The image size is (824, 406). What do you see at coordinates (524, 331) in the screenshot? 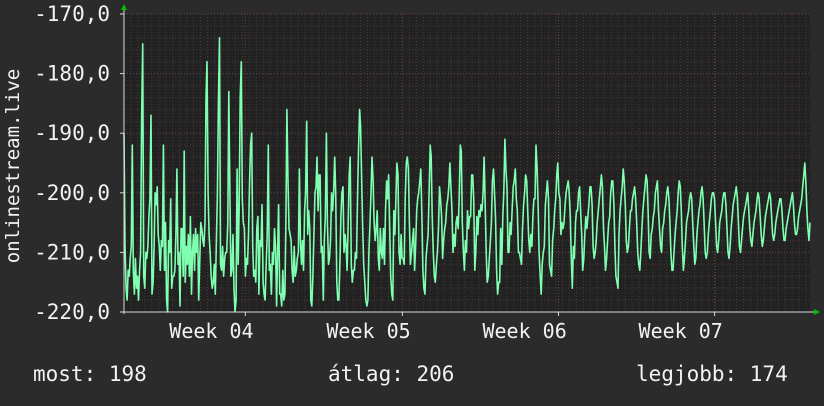
I see `x-tick-label: Week 06` at bounding box center [524, 331].